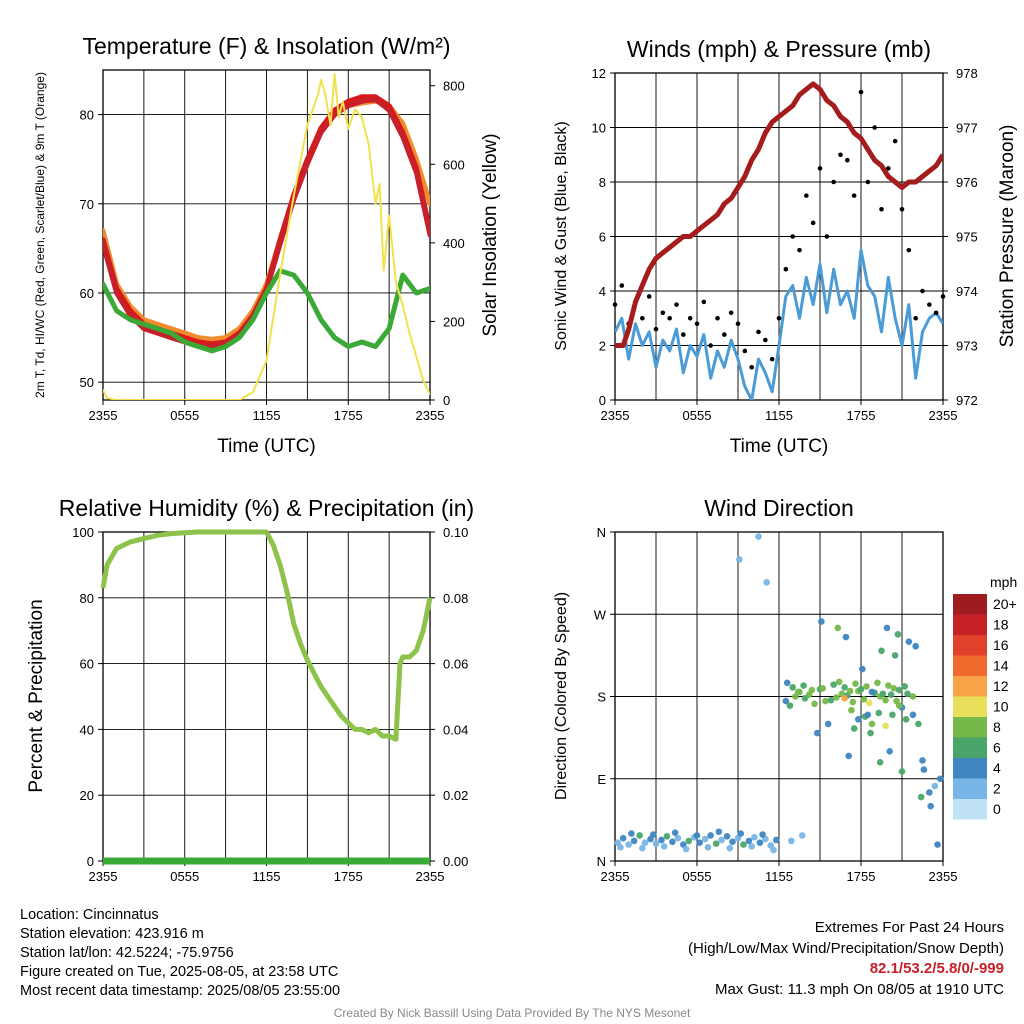 This screenshot has height=1024, width=1024. I want to click on x-axis-label: Time (UTC), so click(266, 446).